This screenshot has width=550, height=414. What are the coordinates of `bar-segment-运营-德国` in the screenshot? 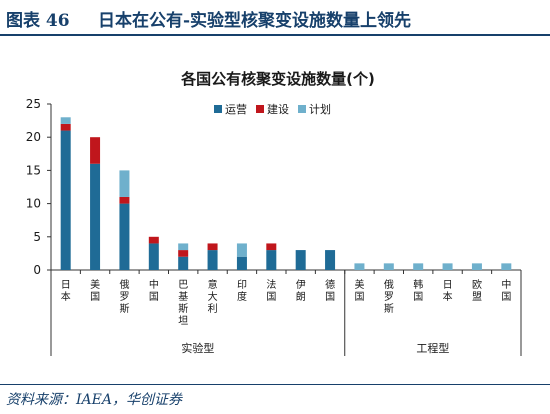 It's located at (330, 260).